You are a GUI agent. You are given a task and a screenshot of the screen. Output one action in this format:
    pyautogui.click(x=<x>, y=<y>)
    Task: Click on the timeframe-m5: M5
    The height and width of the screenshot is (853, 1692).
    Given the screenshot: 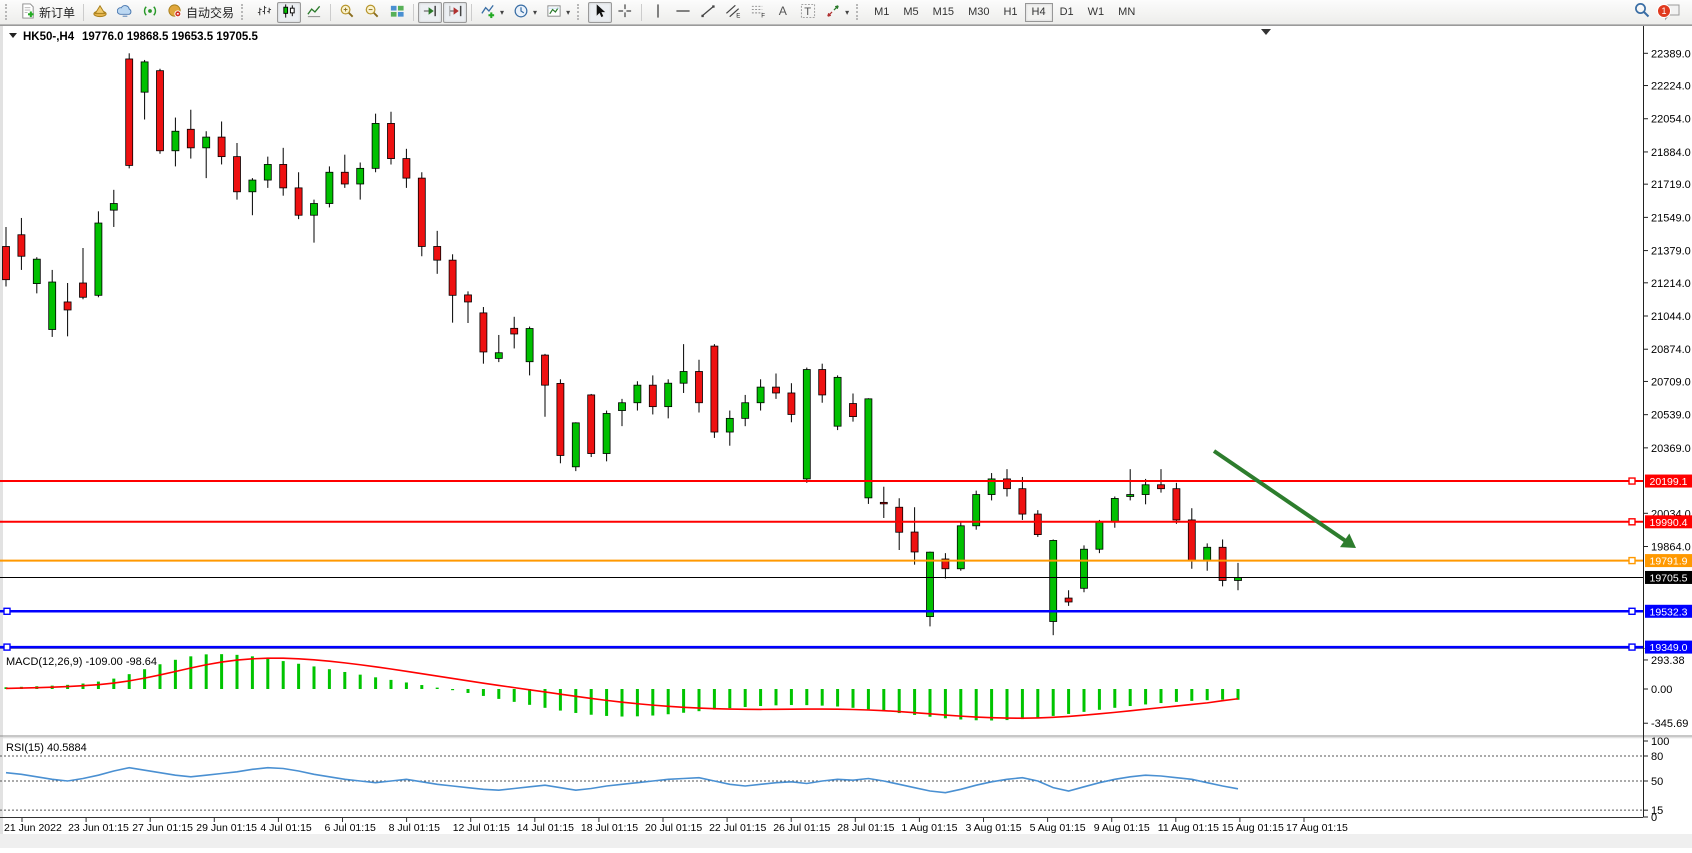 What is the action you would take?
    pyautogui.click(x=910, y=12)
    